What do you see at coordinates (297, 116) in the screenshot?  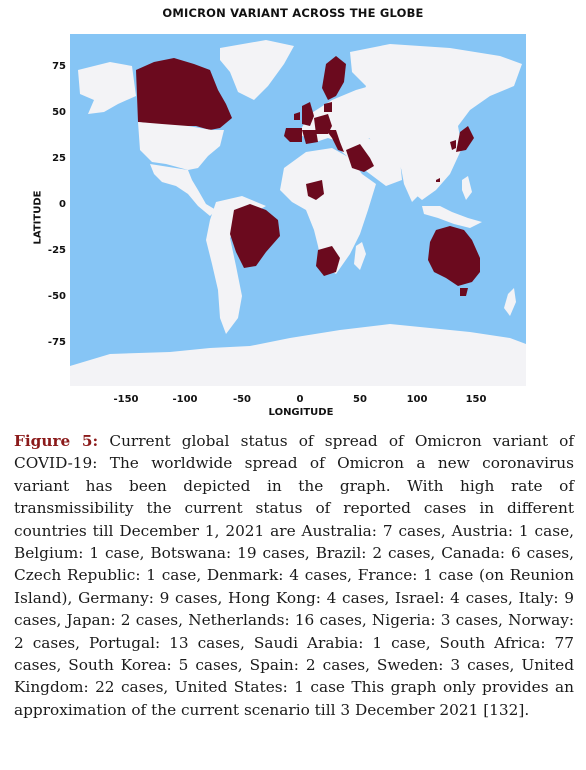 I see `country-ireland` at bounding box center [297, 116].